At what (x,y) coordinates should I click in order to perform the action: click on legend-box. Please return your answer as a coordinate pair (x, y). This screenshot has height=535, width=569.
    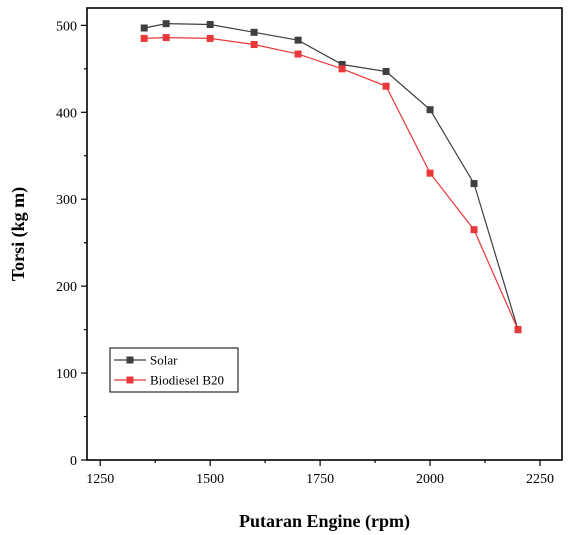
    Looking at the image, I should click on (174, 370).